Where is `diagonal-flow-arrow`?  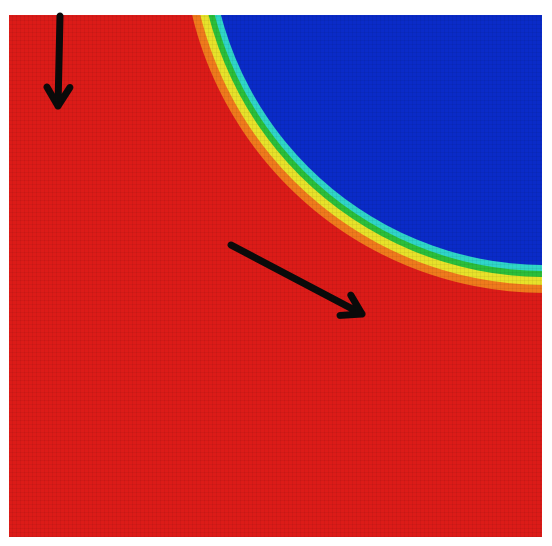
diagonal-flow-arrow is located at coordinates (296, 280).